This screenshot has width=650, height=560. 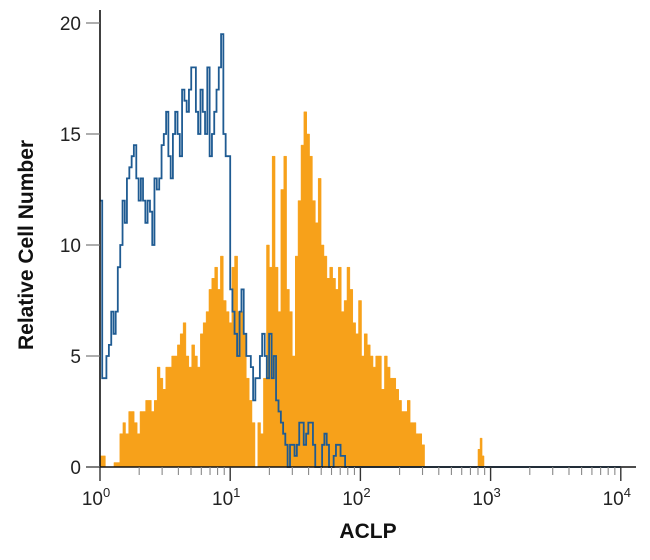 I want to click on x-ticks: 10⁰ 10¹ 10² 10³ 10⁴, so click(x=356, y=488).